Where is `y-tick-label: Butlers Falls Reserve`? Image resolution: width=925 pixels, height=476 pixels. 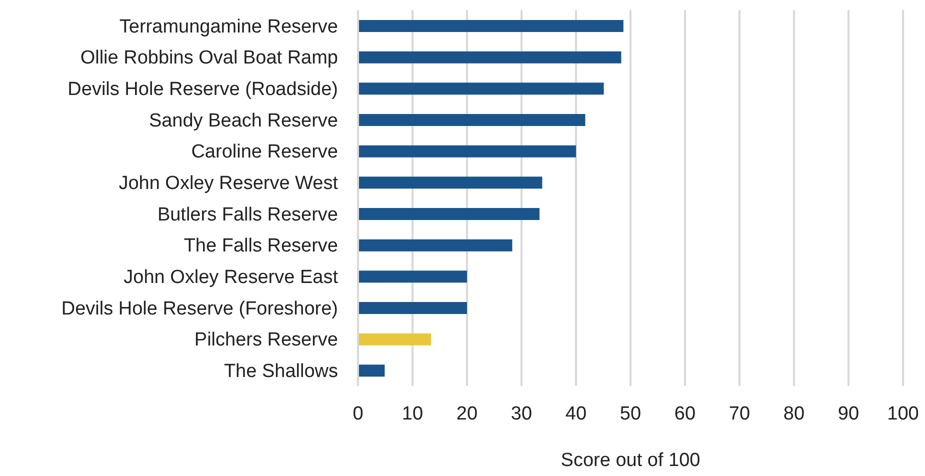
y-tick-label: Butlers Falls Reserve is located at coordinates (247, 215).